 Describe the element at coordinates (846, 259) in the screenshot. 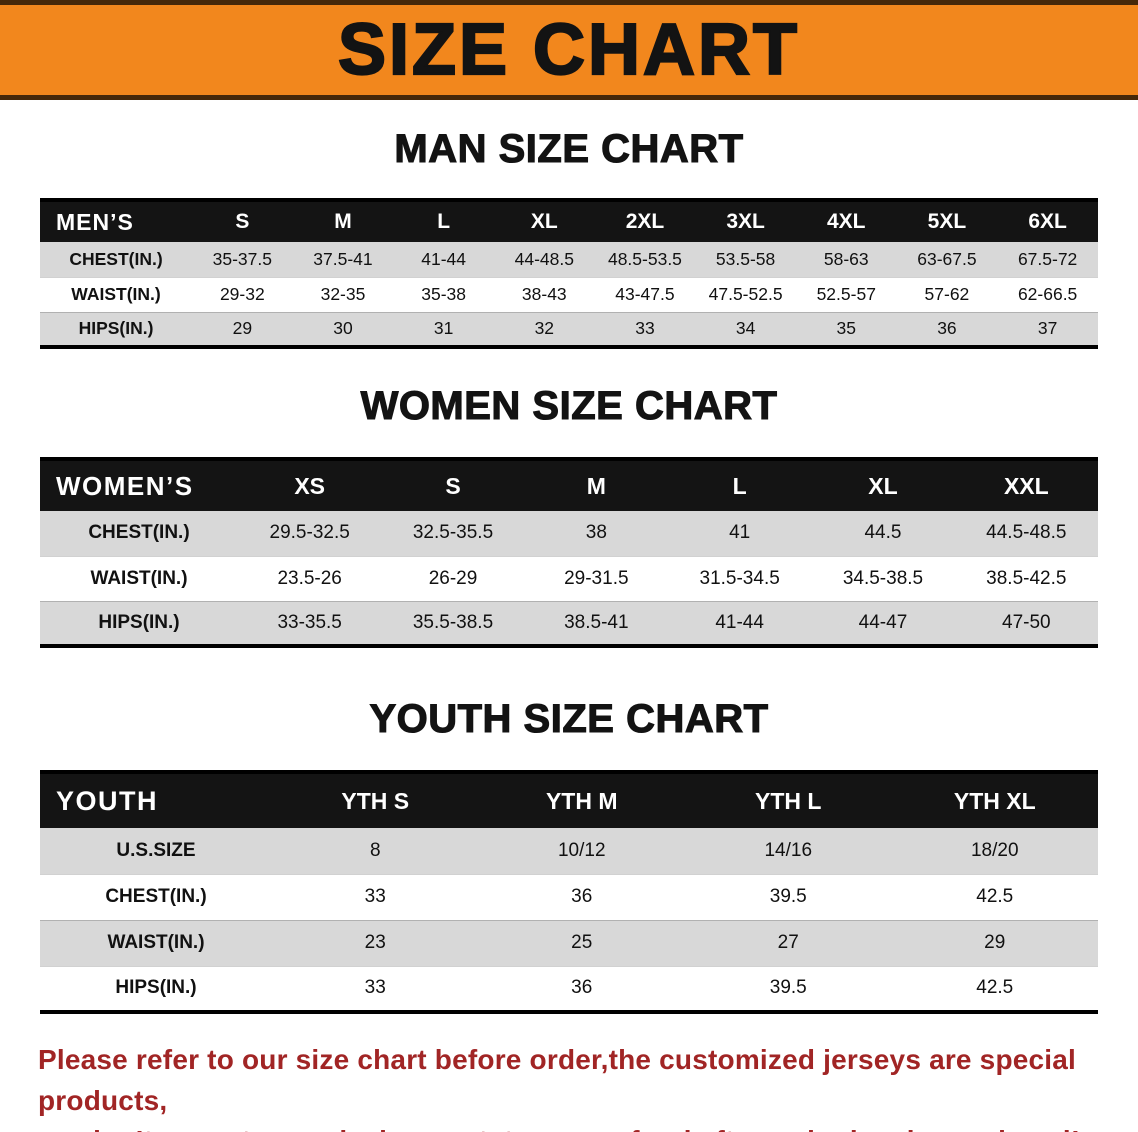

I see `size-value-cell: 58-63` at that location.